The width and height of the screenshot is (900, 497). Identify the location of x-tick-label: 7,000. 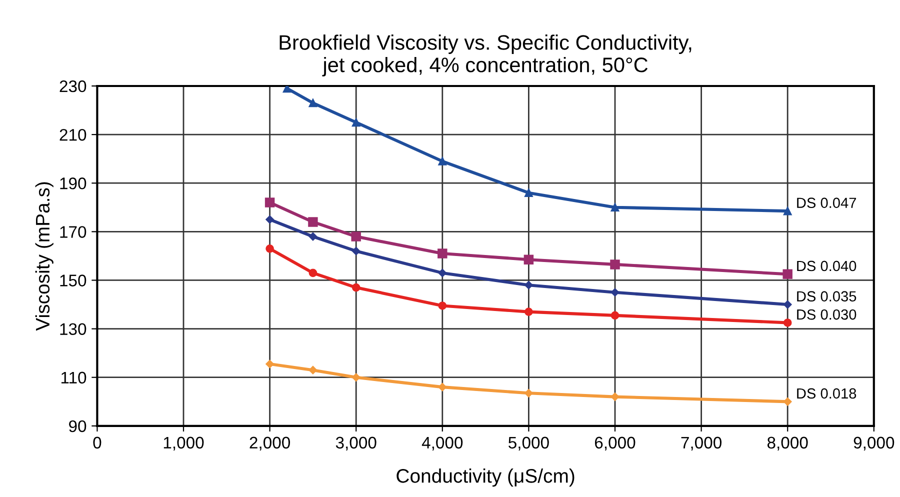
(701, 443).